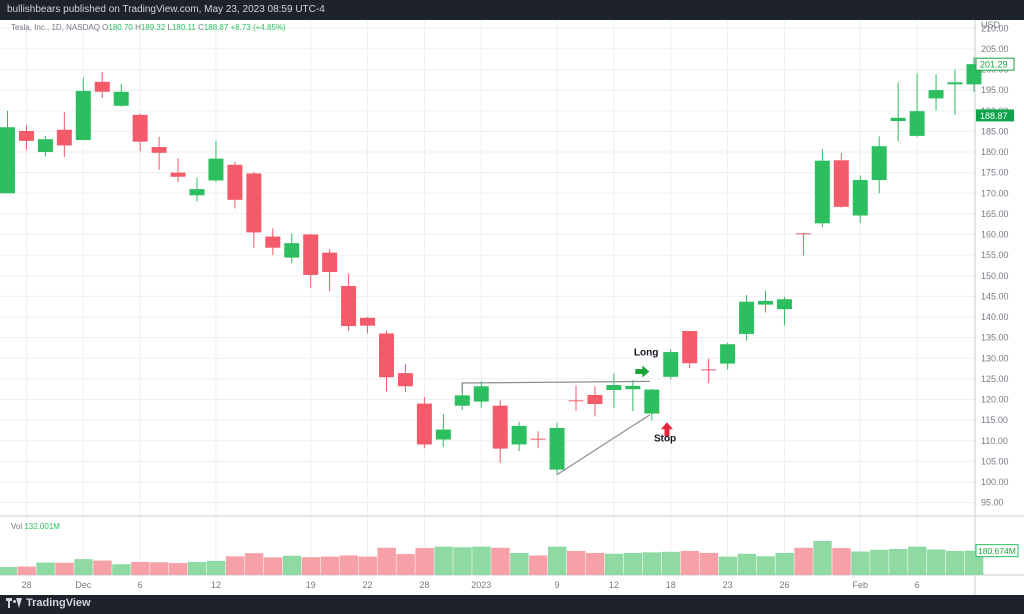 The height and width of the screenshot is (614, 1024). I want to click on x-tick-label: 12, so click(216, 585).